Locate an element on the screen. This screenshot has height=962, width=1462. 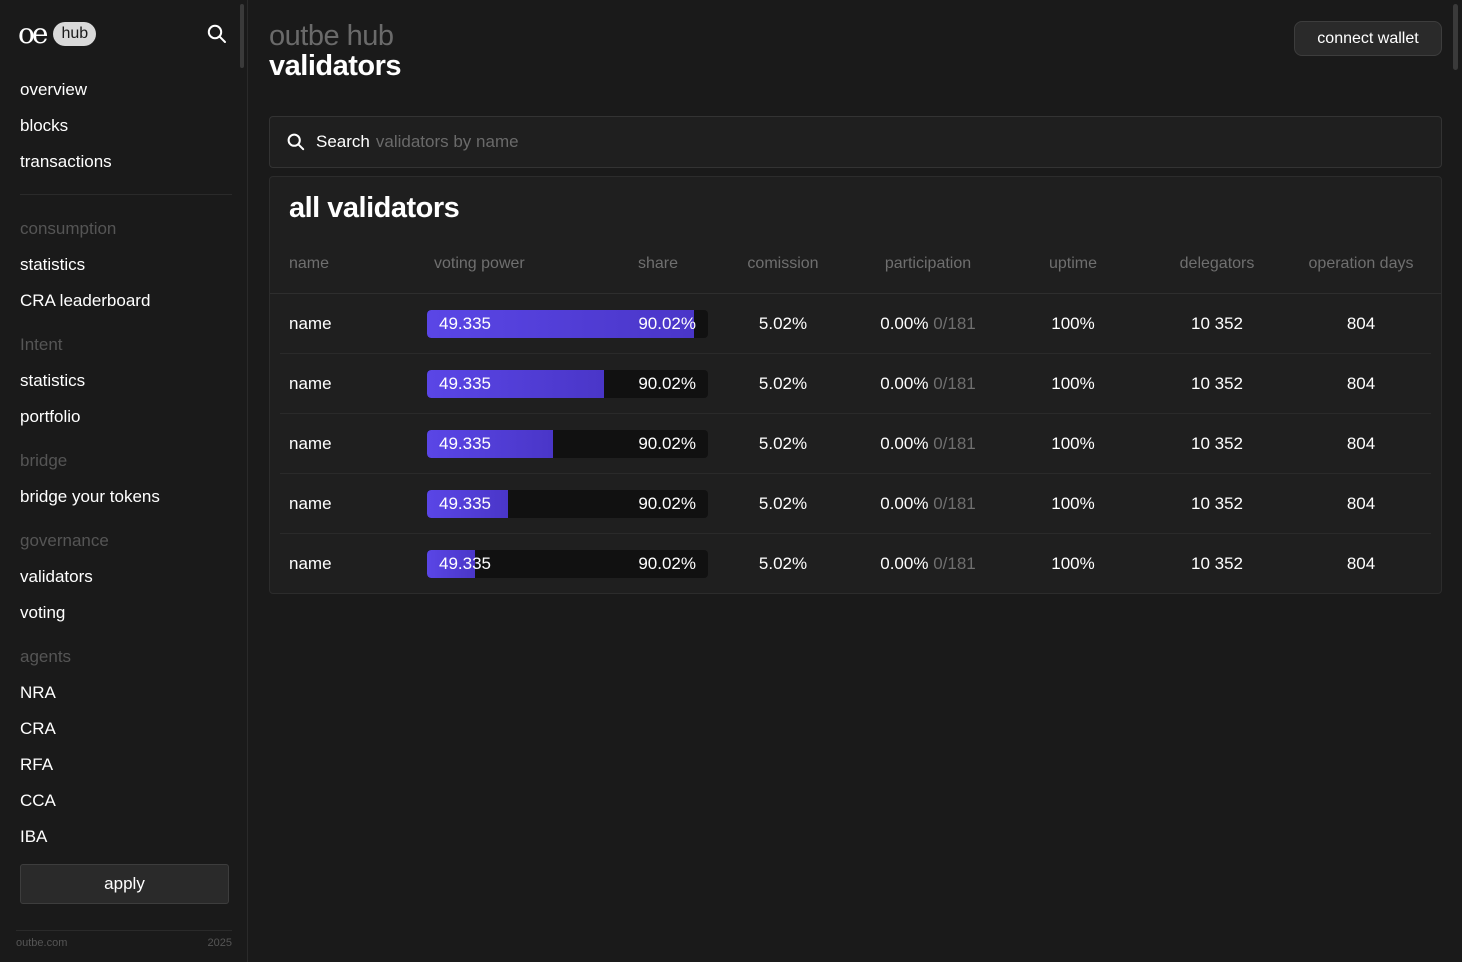
footer-site-link: outbe.com is located at coordinates (42, 943).